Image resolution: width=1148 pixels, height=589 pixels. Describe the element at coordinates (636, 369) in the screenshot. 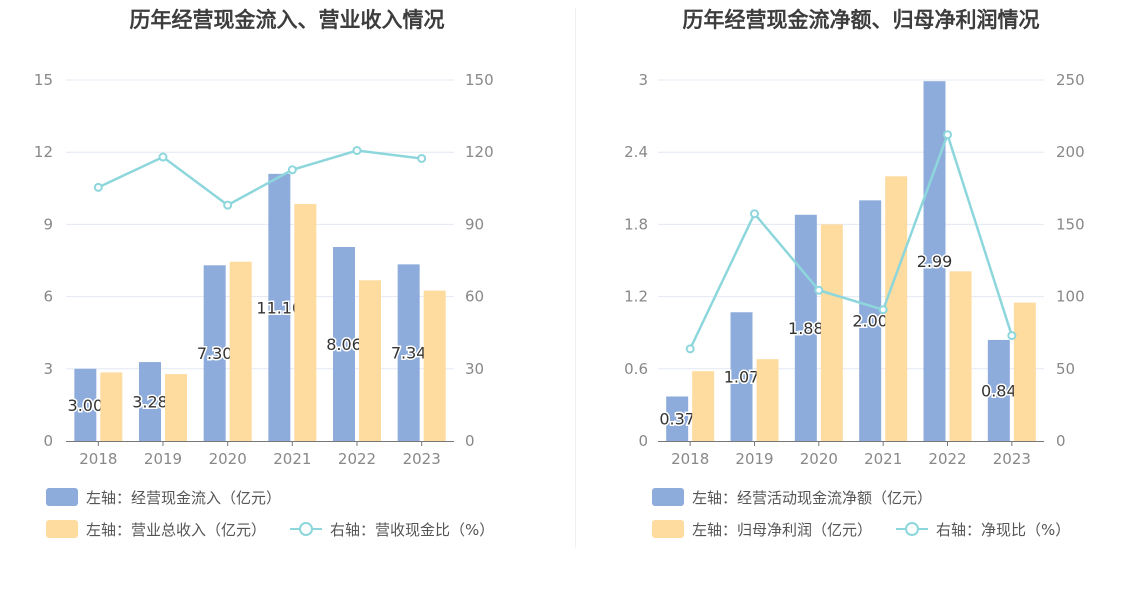

I see `y-left-tick-label: 0.6` at that location.